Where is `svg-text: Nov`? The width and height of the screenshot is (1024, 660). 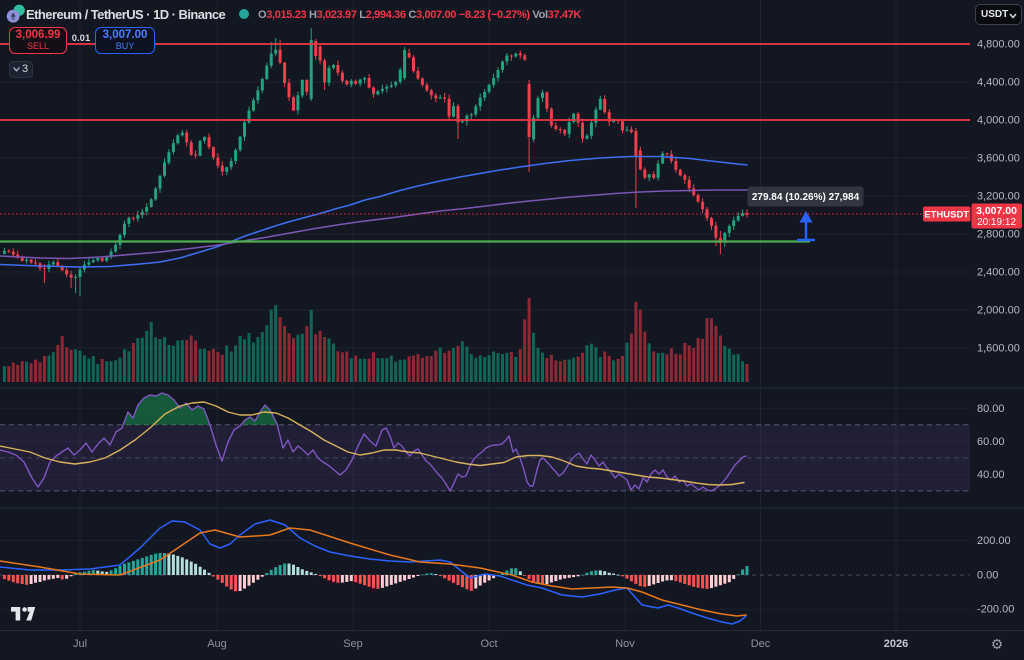 svg-text: Nov is located at coordinates (625, 644).